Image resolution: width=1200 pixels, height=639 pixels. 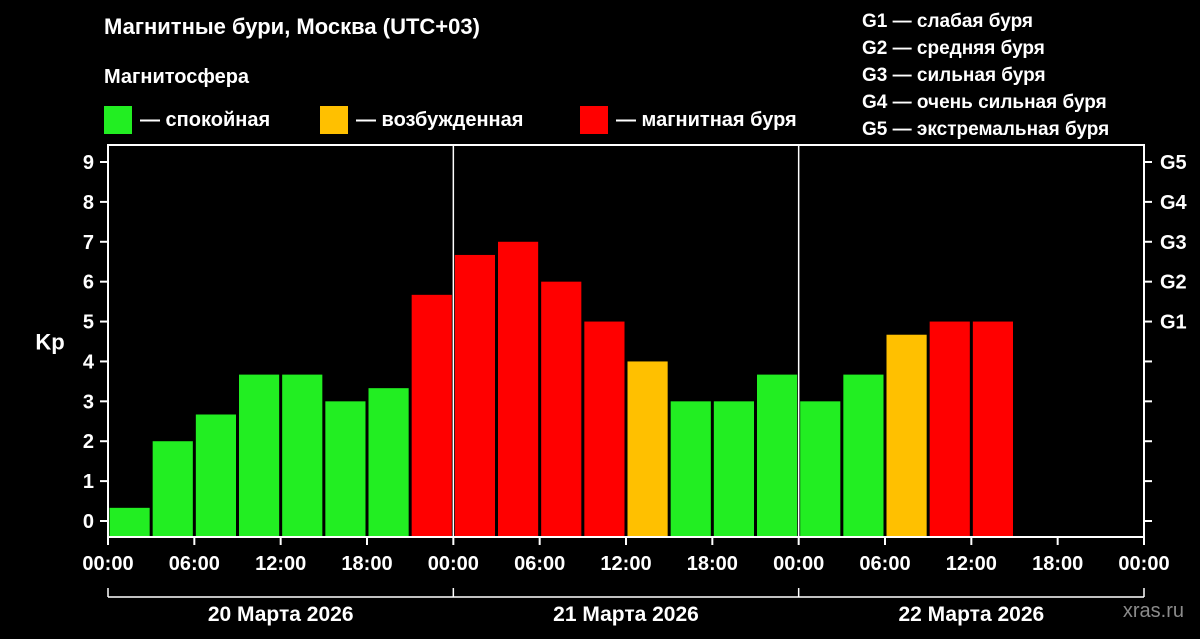 What do you see at coordinates (884, 564) in the screenshot?
I see `x-tick-label-9: 06:00` at bounding box center [884, 564].